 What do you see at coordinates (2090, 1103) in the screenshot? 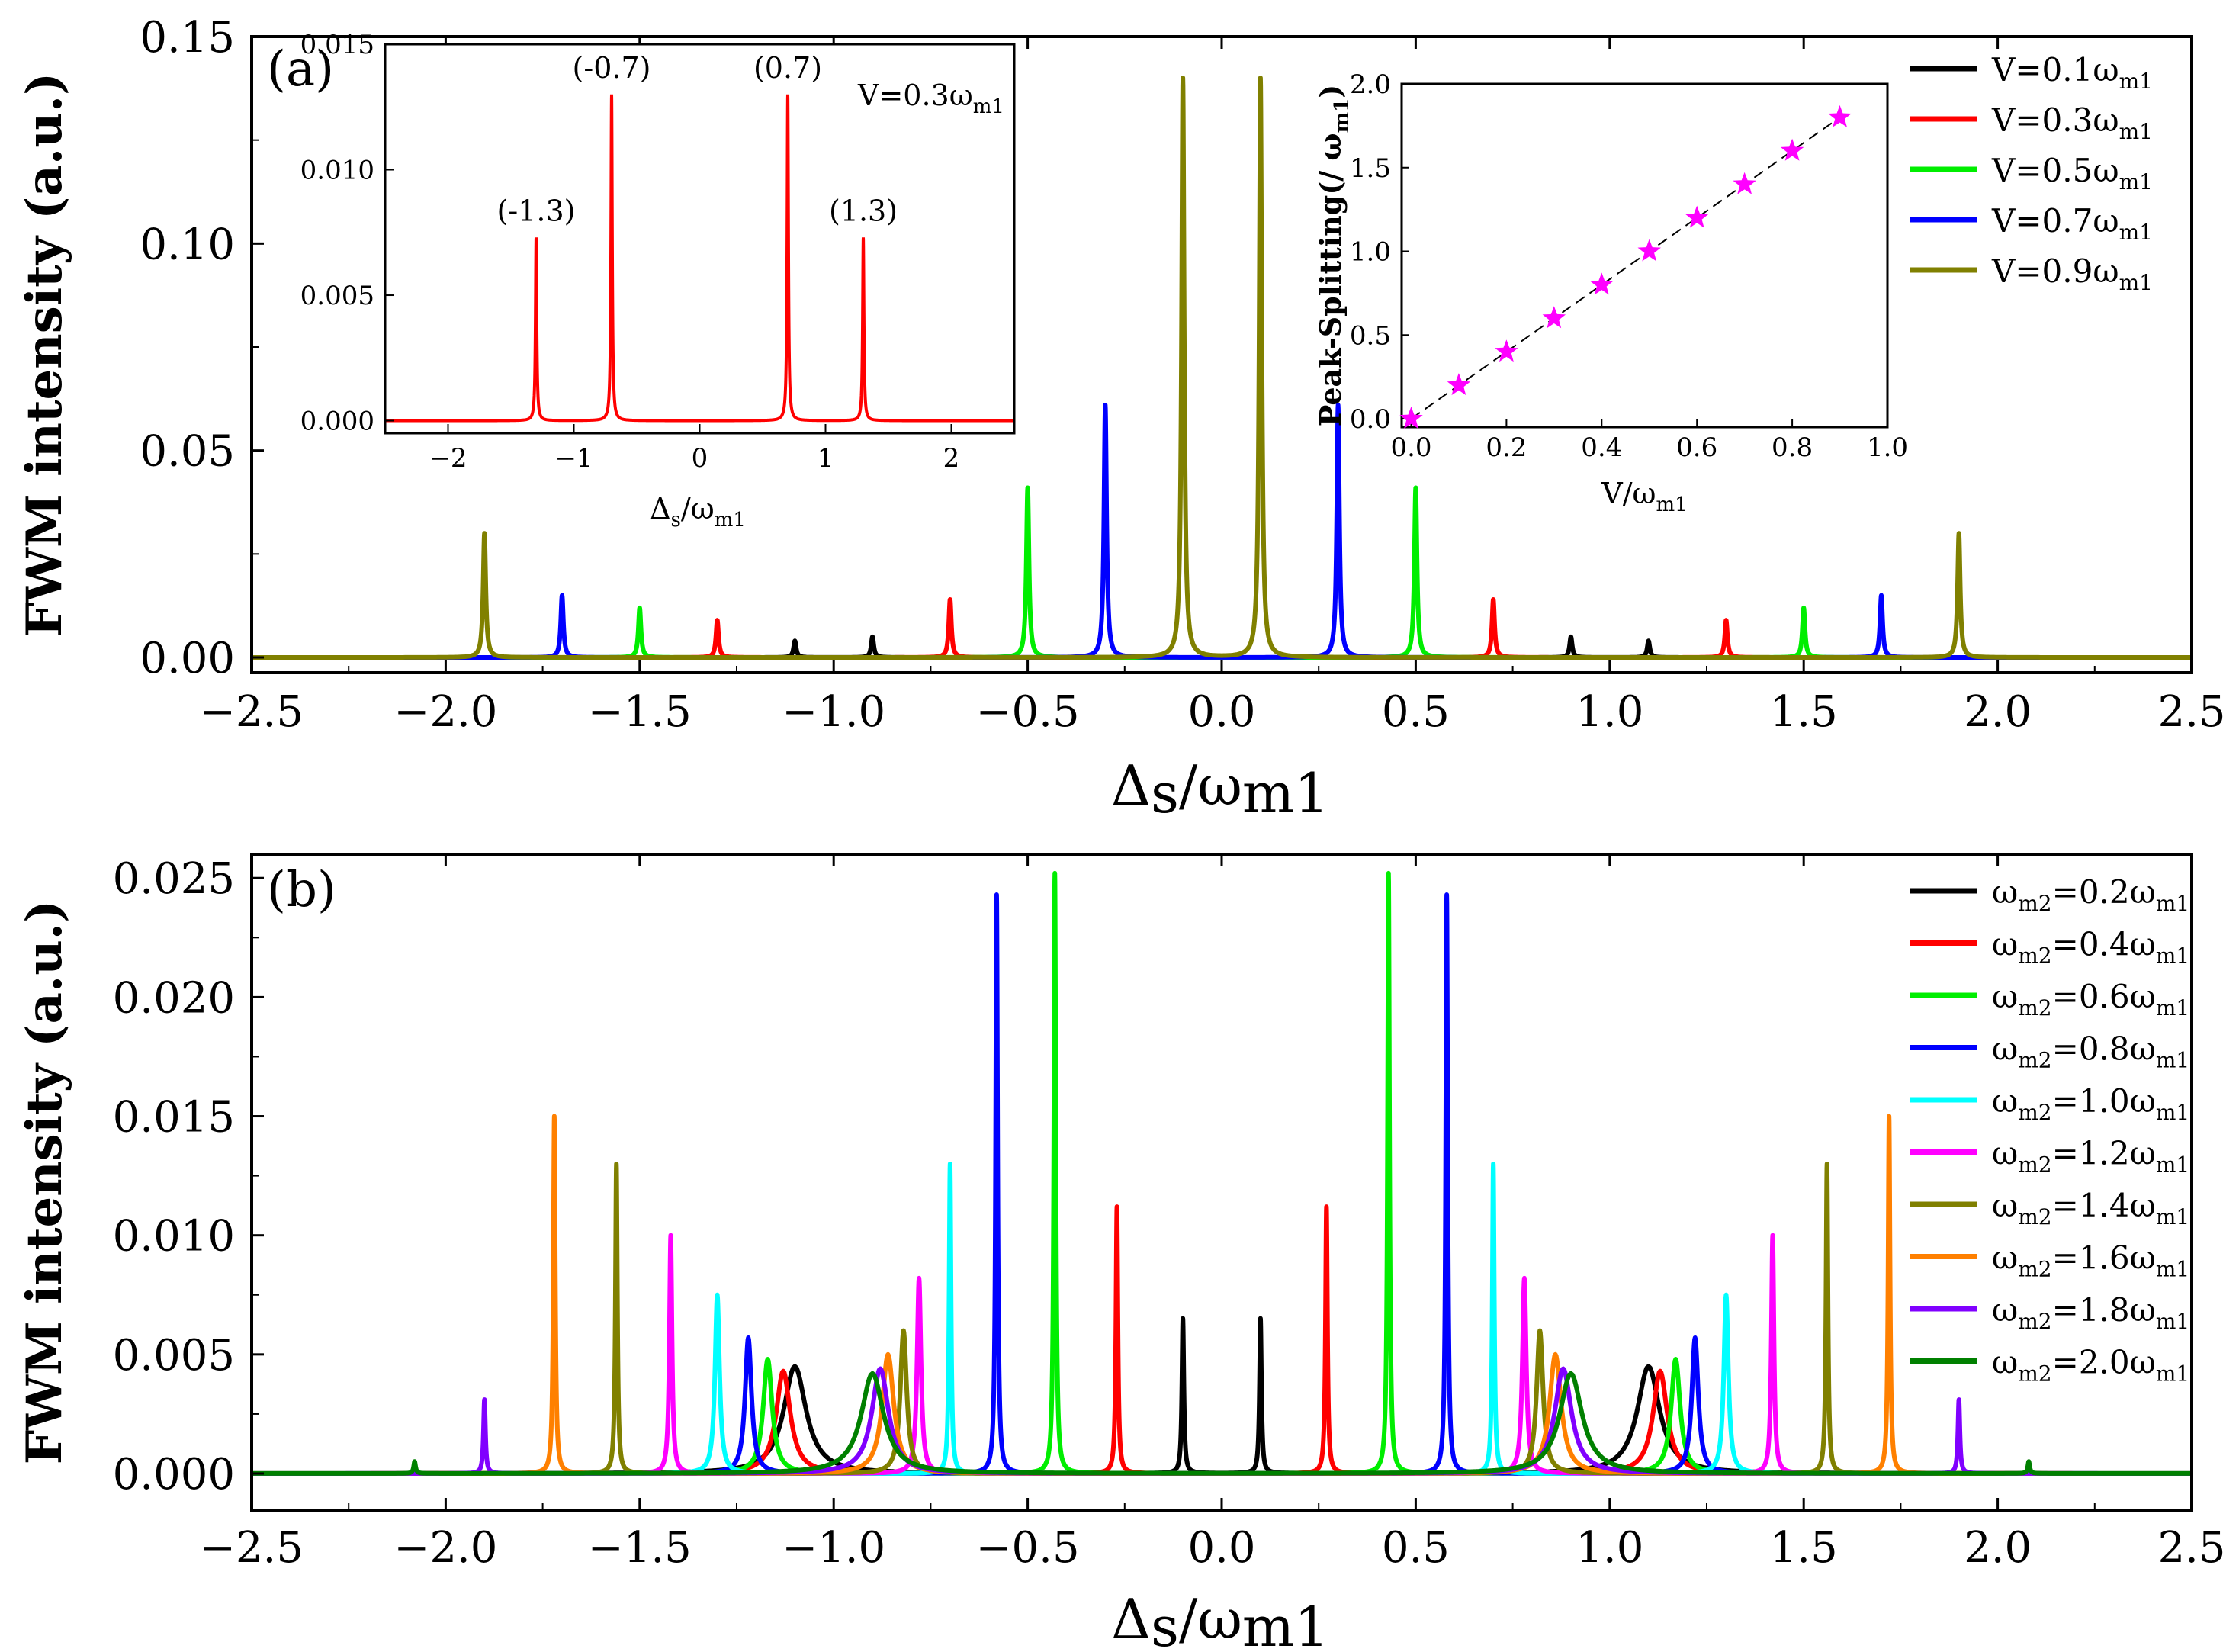
I see `legend-label-5: ωm2=1.0ωm1` at bounding box center [2090, 1103].